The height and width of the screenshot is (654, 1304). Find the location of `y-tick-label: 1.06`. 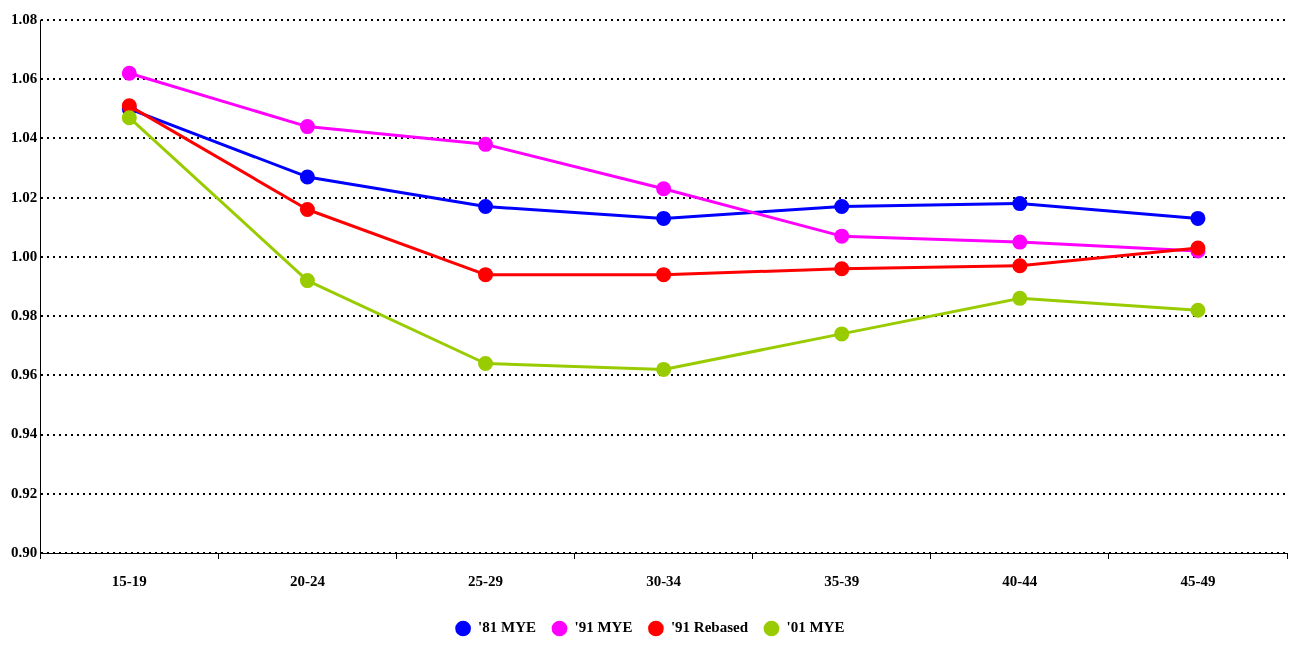

y-tick-label: 1.06 is located at coordinates (24, 78).